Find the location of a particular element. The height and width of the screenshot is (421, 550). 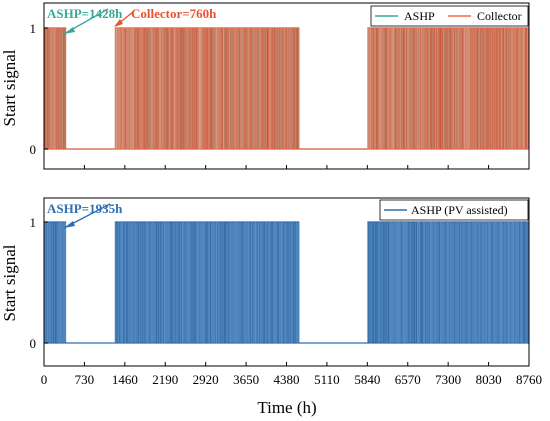

xtick-label: 2920 is located at coordinates (206, 379).